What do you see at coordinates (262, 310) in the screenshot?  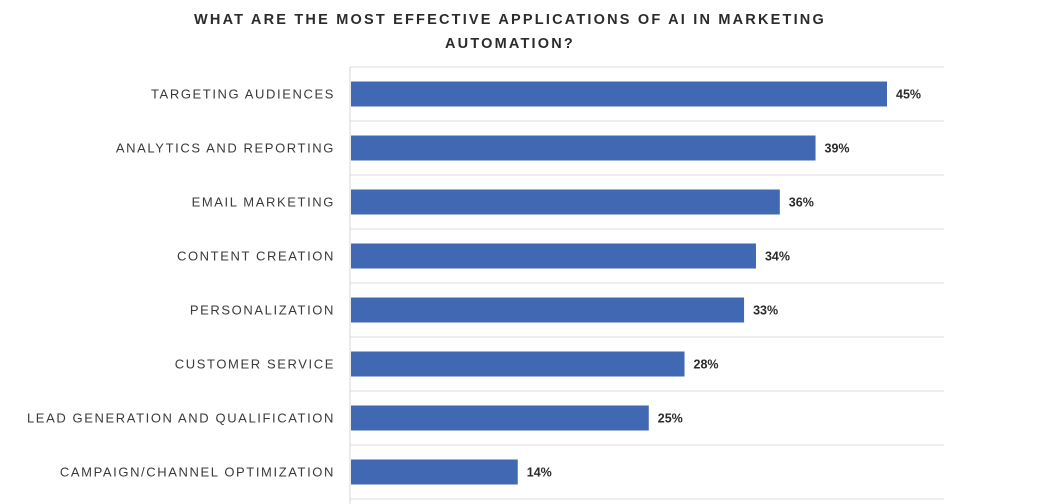 I see `category-label: PERSONALIZATION` at bounding box center [262, 310].